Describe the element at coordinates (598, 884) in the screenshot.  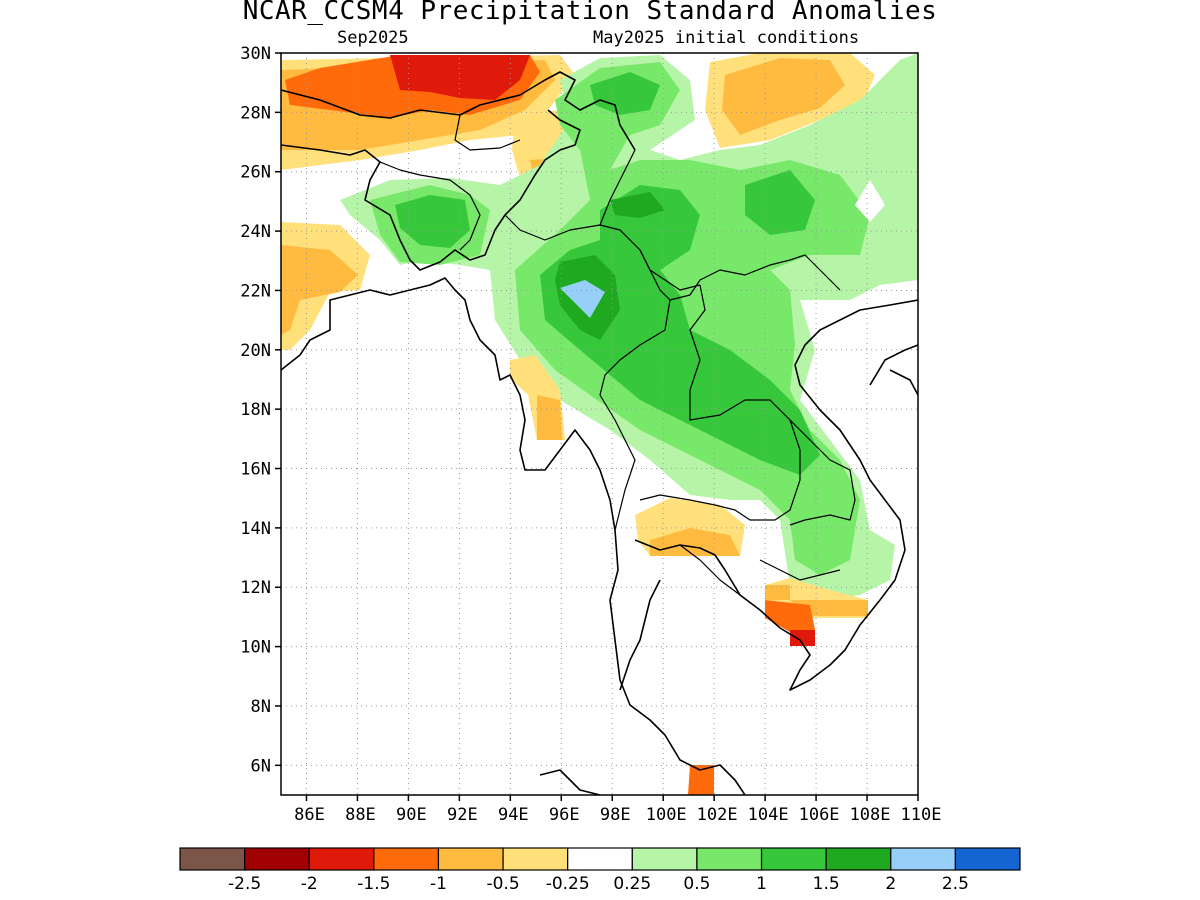
I see `colorbar-labels: -2.5 -2 -1.5 -1 -0.5 -0.25 0.25 0.5 1 1.5 2 2.5` at that location.